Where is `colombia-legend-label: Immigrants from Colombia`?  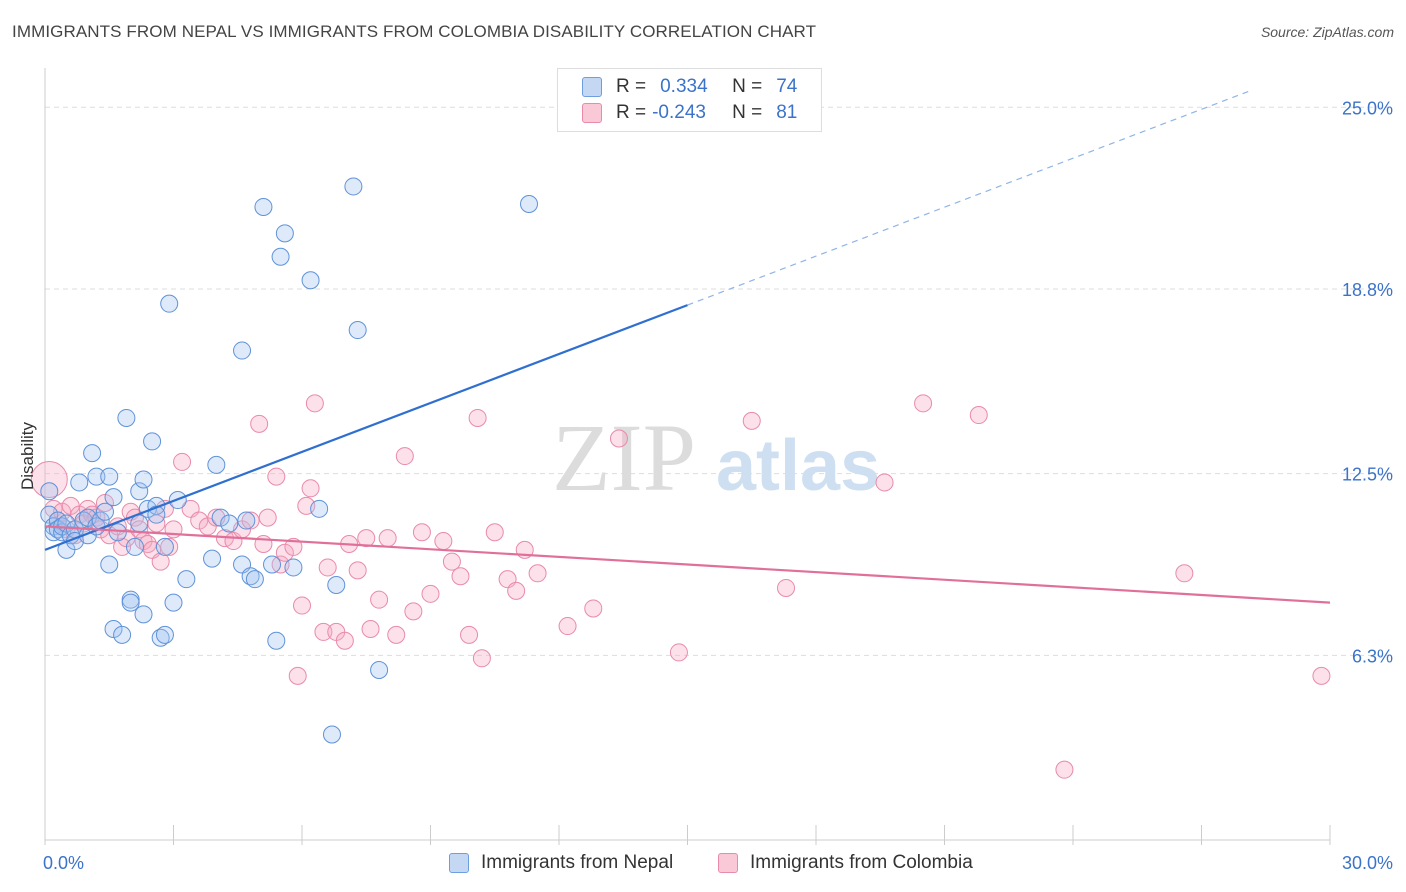
colombia-legend-label: Immigrants from Colombia is located at coordinates (861, 862).